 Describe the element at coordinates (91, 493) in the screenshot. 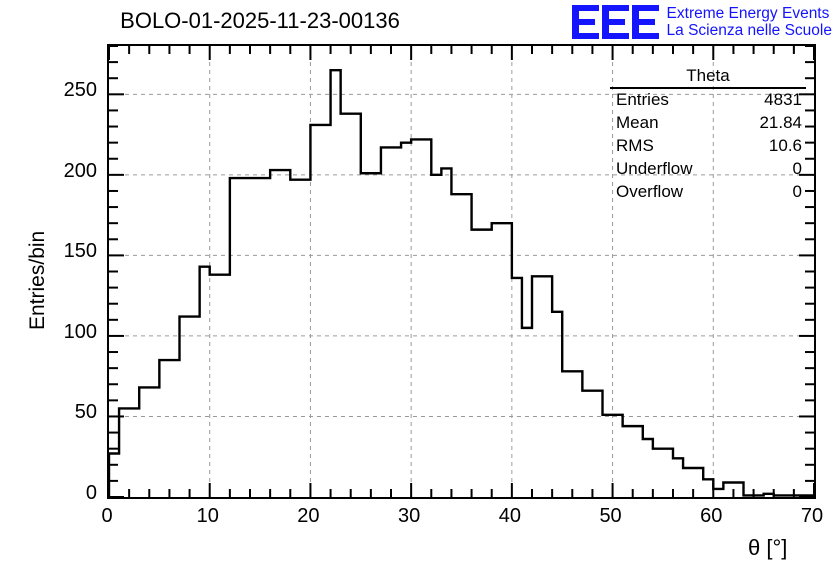

I see `y-tick-label: 0` at that location.